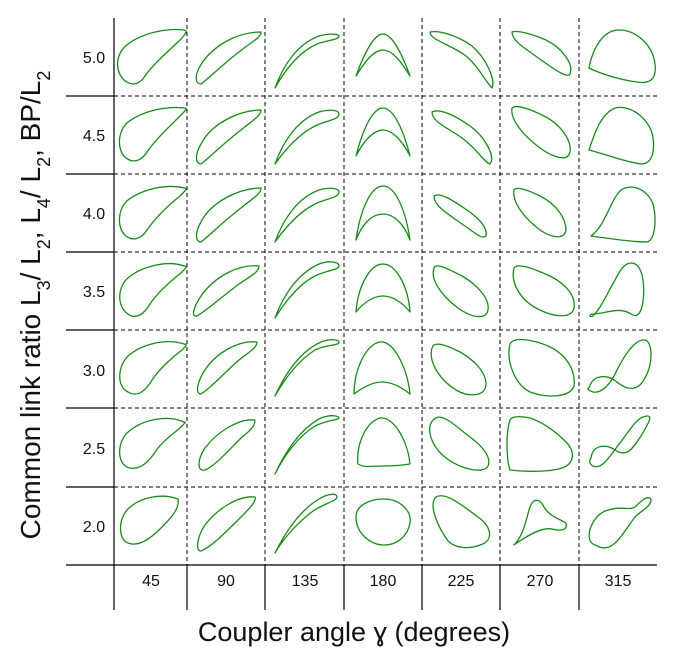 Image resolution: width=674 pixels, height=663 pixels. Describe the element at coordinates (152, 134) in the screenshot. I see `curve-r4.5-c45` at that location.